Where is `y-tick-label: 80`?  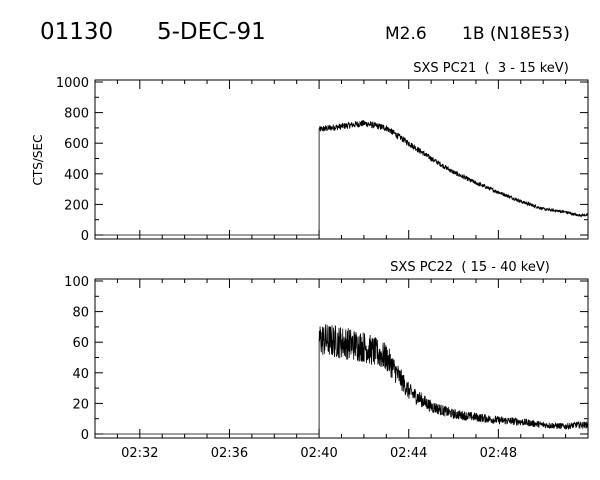
y-tick-label: 80 is located at coordinates (80, 313).